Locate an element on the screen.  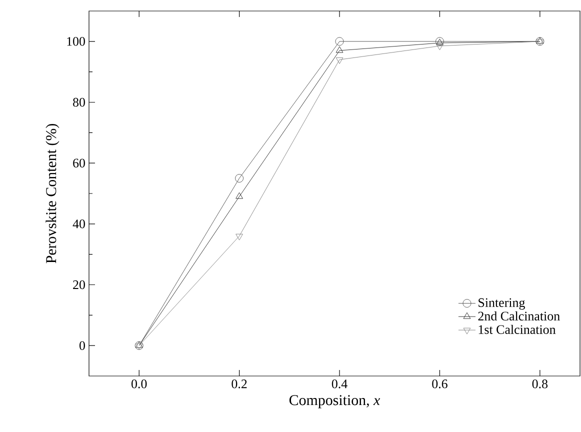
legend-label: Sintering is located at coordinates (501, 304).